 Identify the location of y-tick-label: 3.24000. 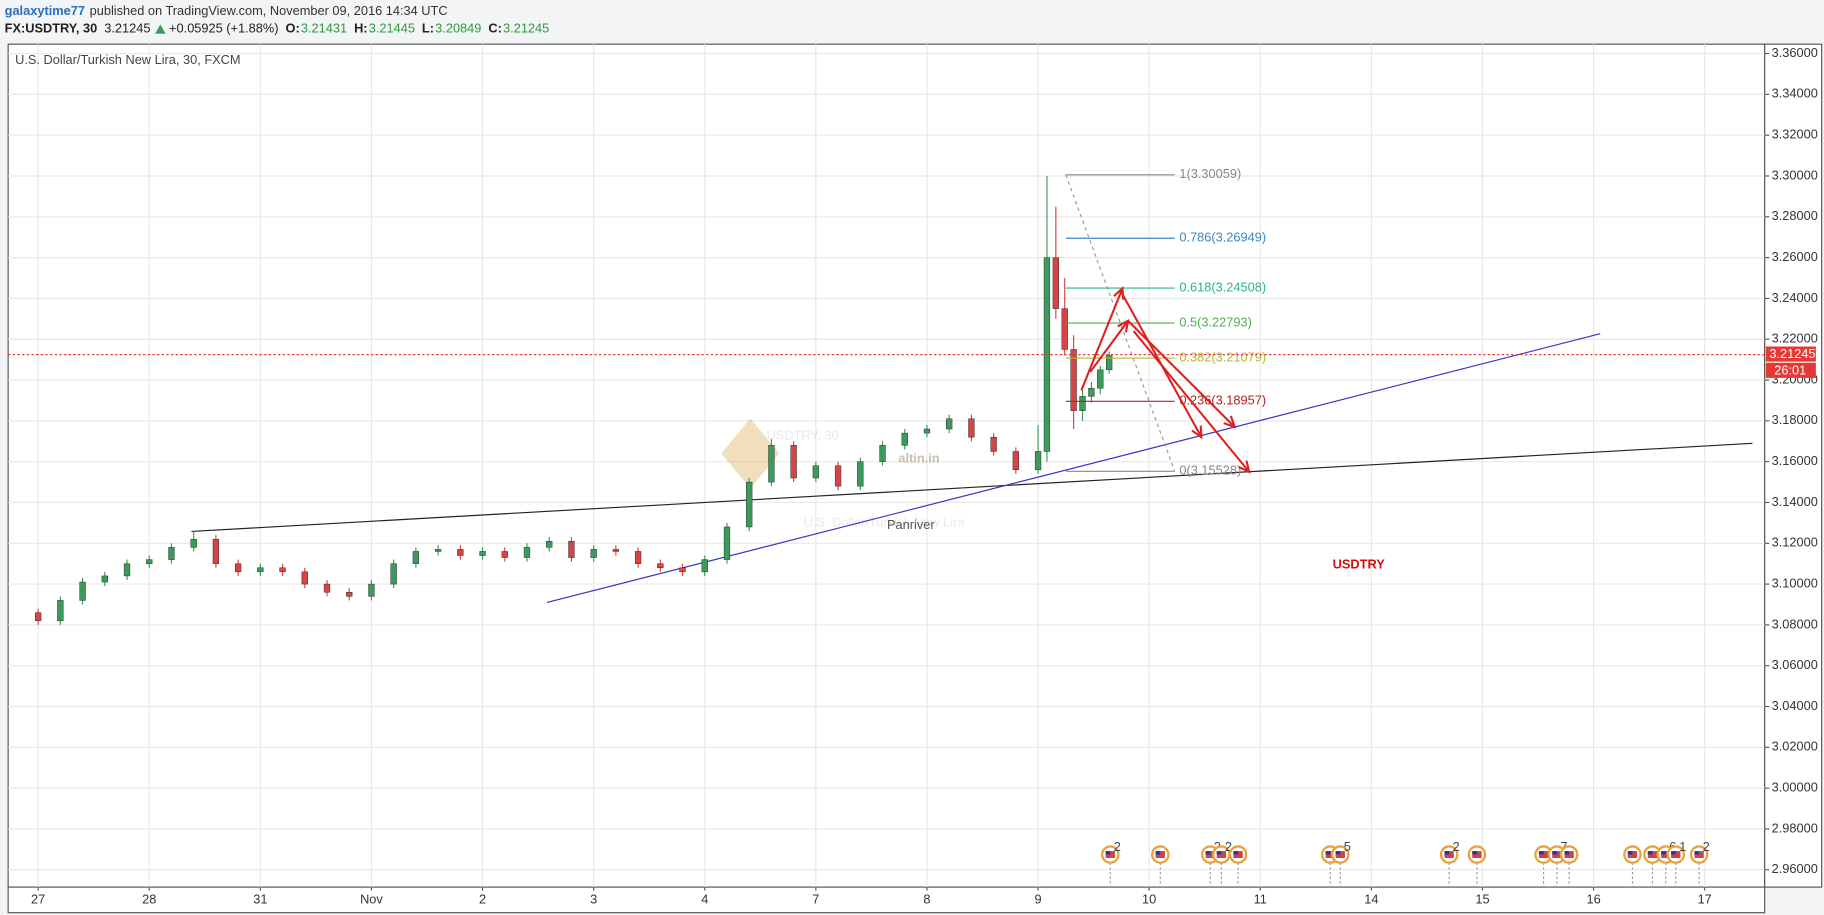
(1795, 297).